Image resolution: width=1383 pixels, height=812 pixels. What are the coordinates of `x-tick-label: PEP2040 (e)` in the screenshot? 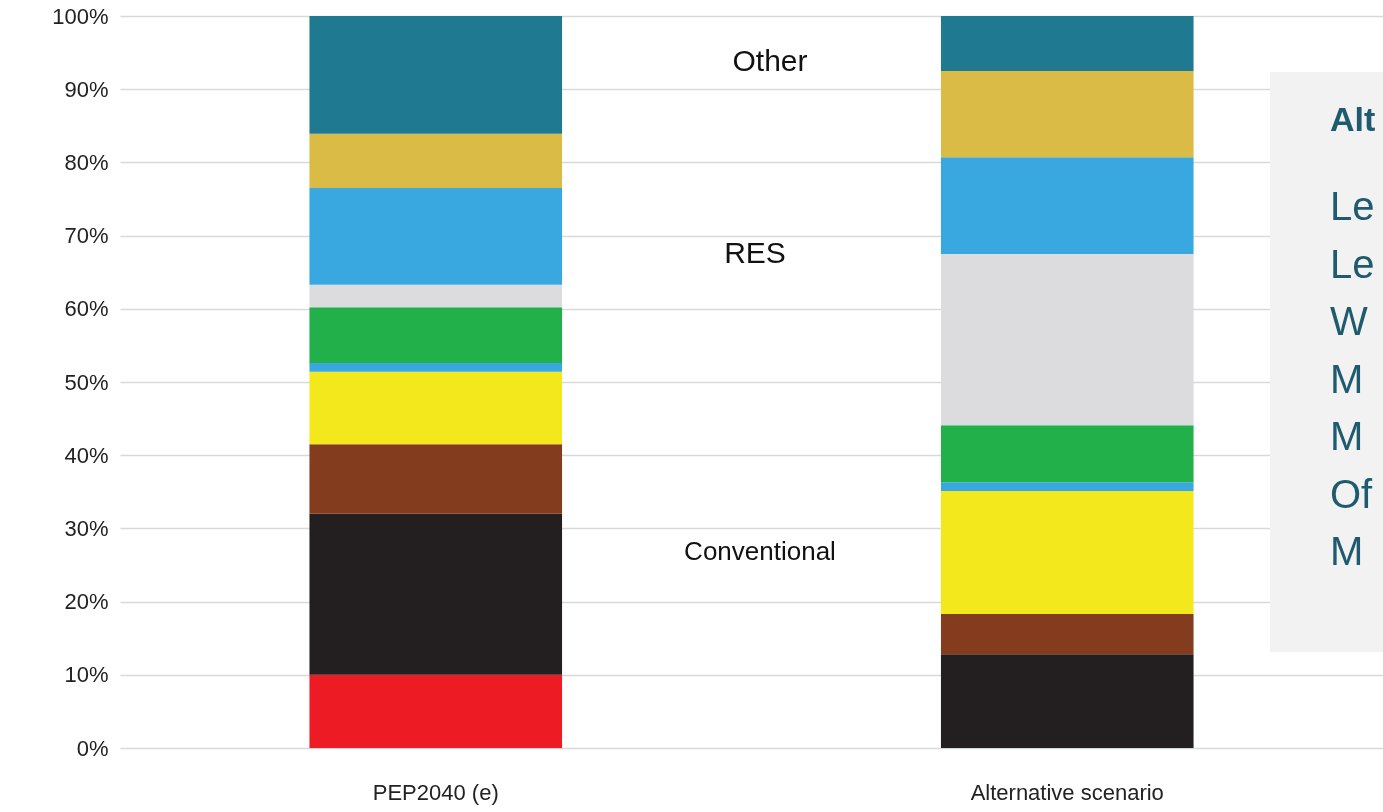 It's located at (435, 792).